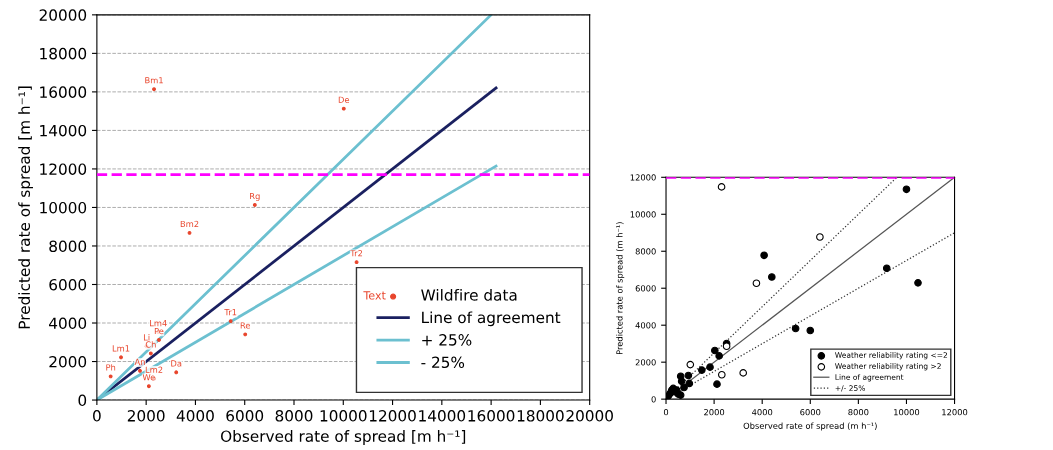  What do you see at coordinates (176, 363) in the screenshot?
I see `data-label: Da` at bounding box center [176, 363].